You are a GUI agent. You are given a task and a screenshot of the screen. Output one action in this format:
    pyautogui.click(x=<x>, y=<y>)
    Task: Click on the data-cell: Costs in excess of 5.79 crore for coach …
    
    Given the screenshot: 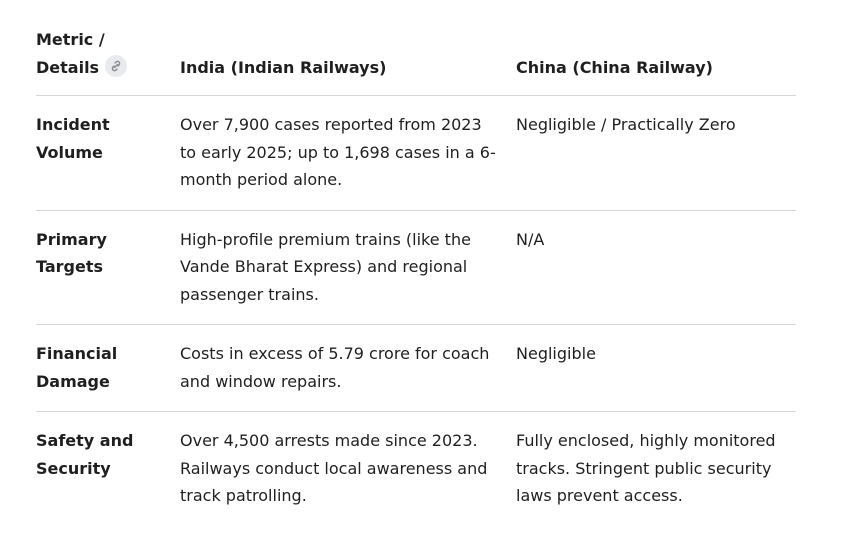 What is the action you would take?
    pyautogui.click(x=348, y=368)
    